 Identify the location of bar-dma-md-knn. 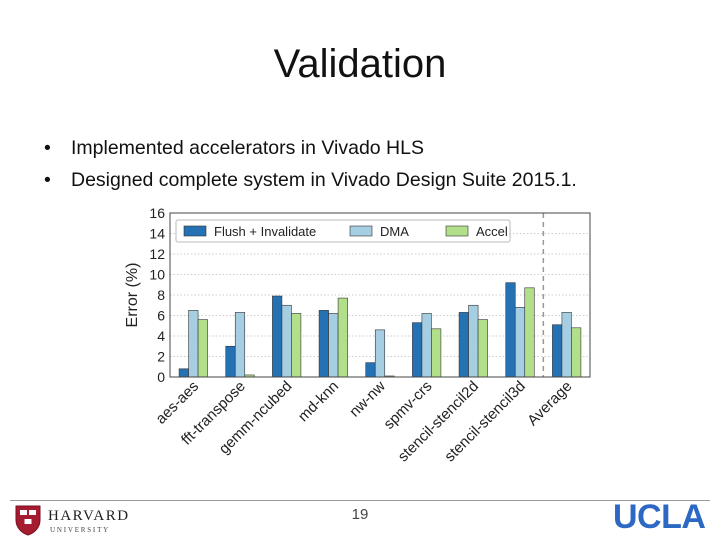
(333, 345).